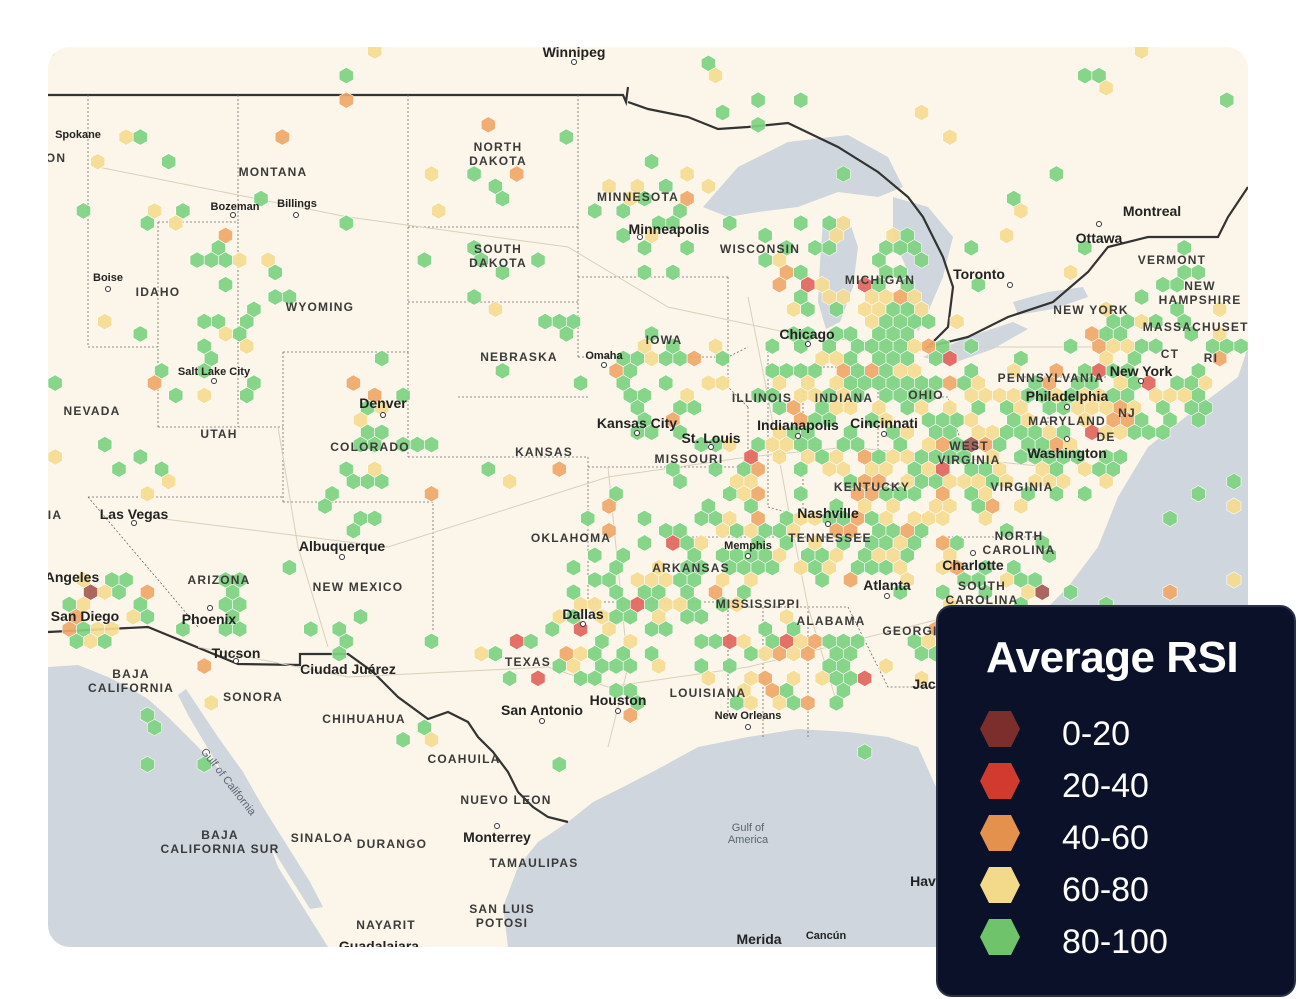  Describe the element at coordinates (1127, 413) in the screenshot. I see `state-label-nj: NJ` at that location.